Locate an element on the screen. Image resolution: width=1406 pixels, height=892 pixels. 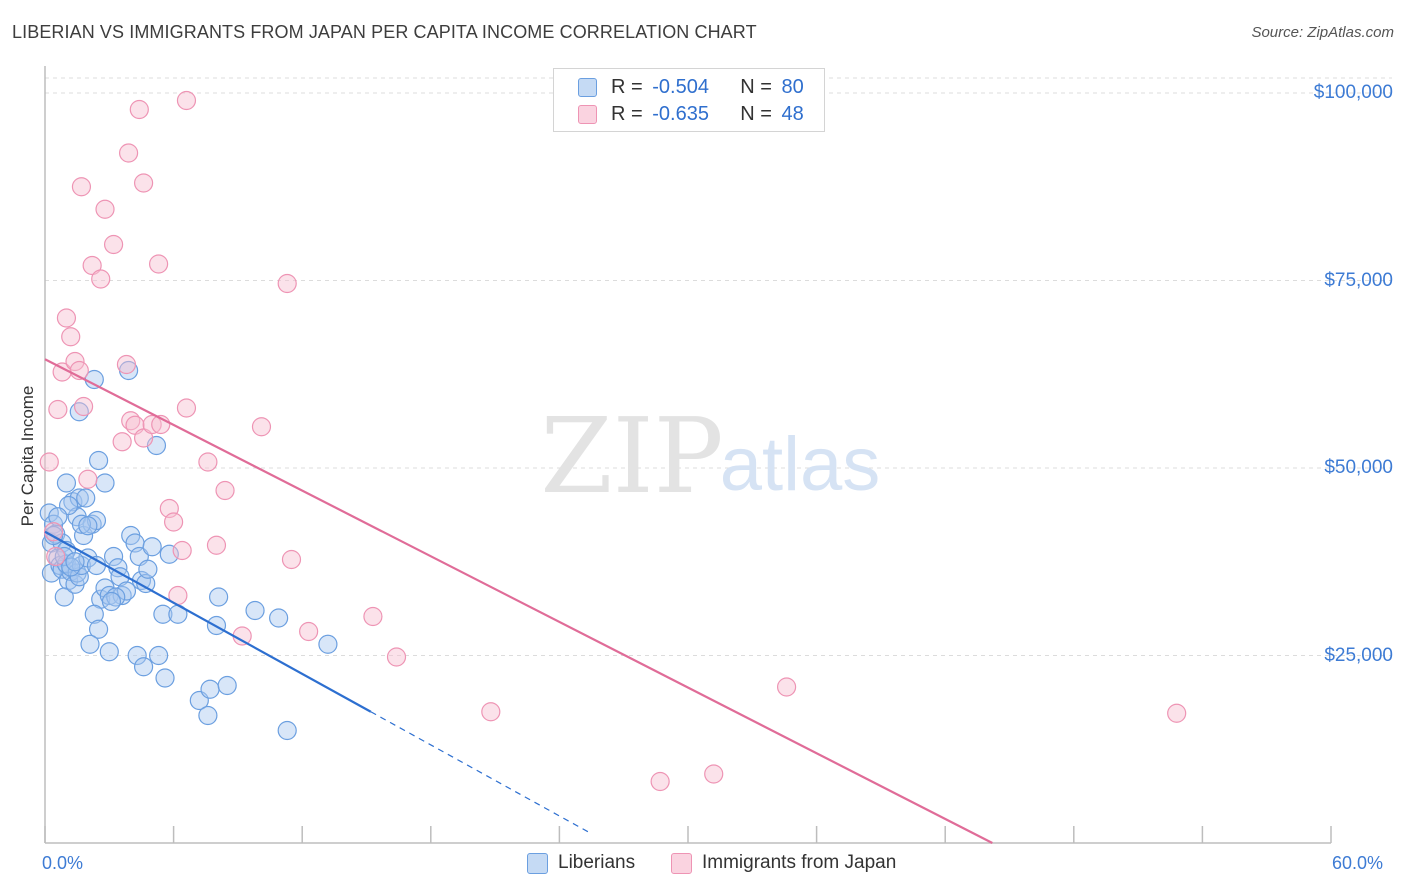
legend-n-value: 80 is located at coordinates (792, 86).